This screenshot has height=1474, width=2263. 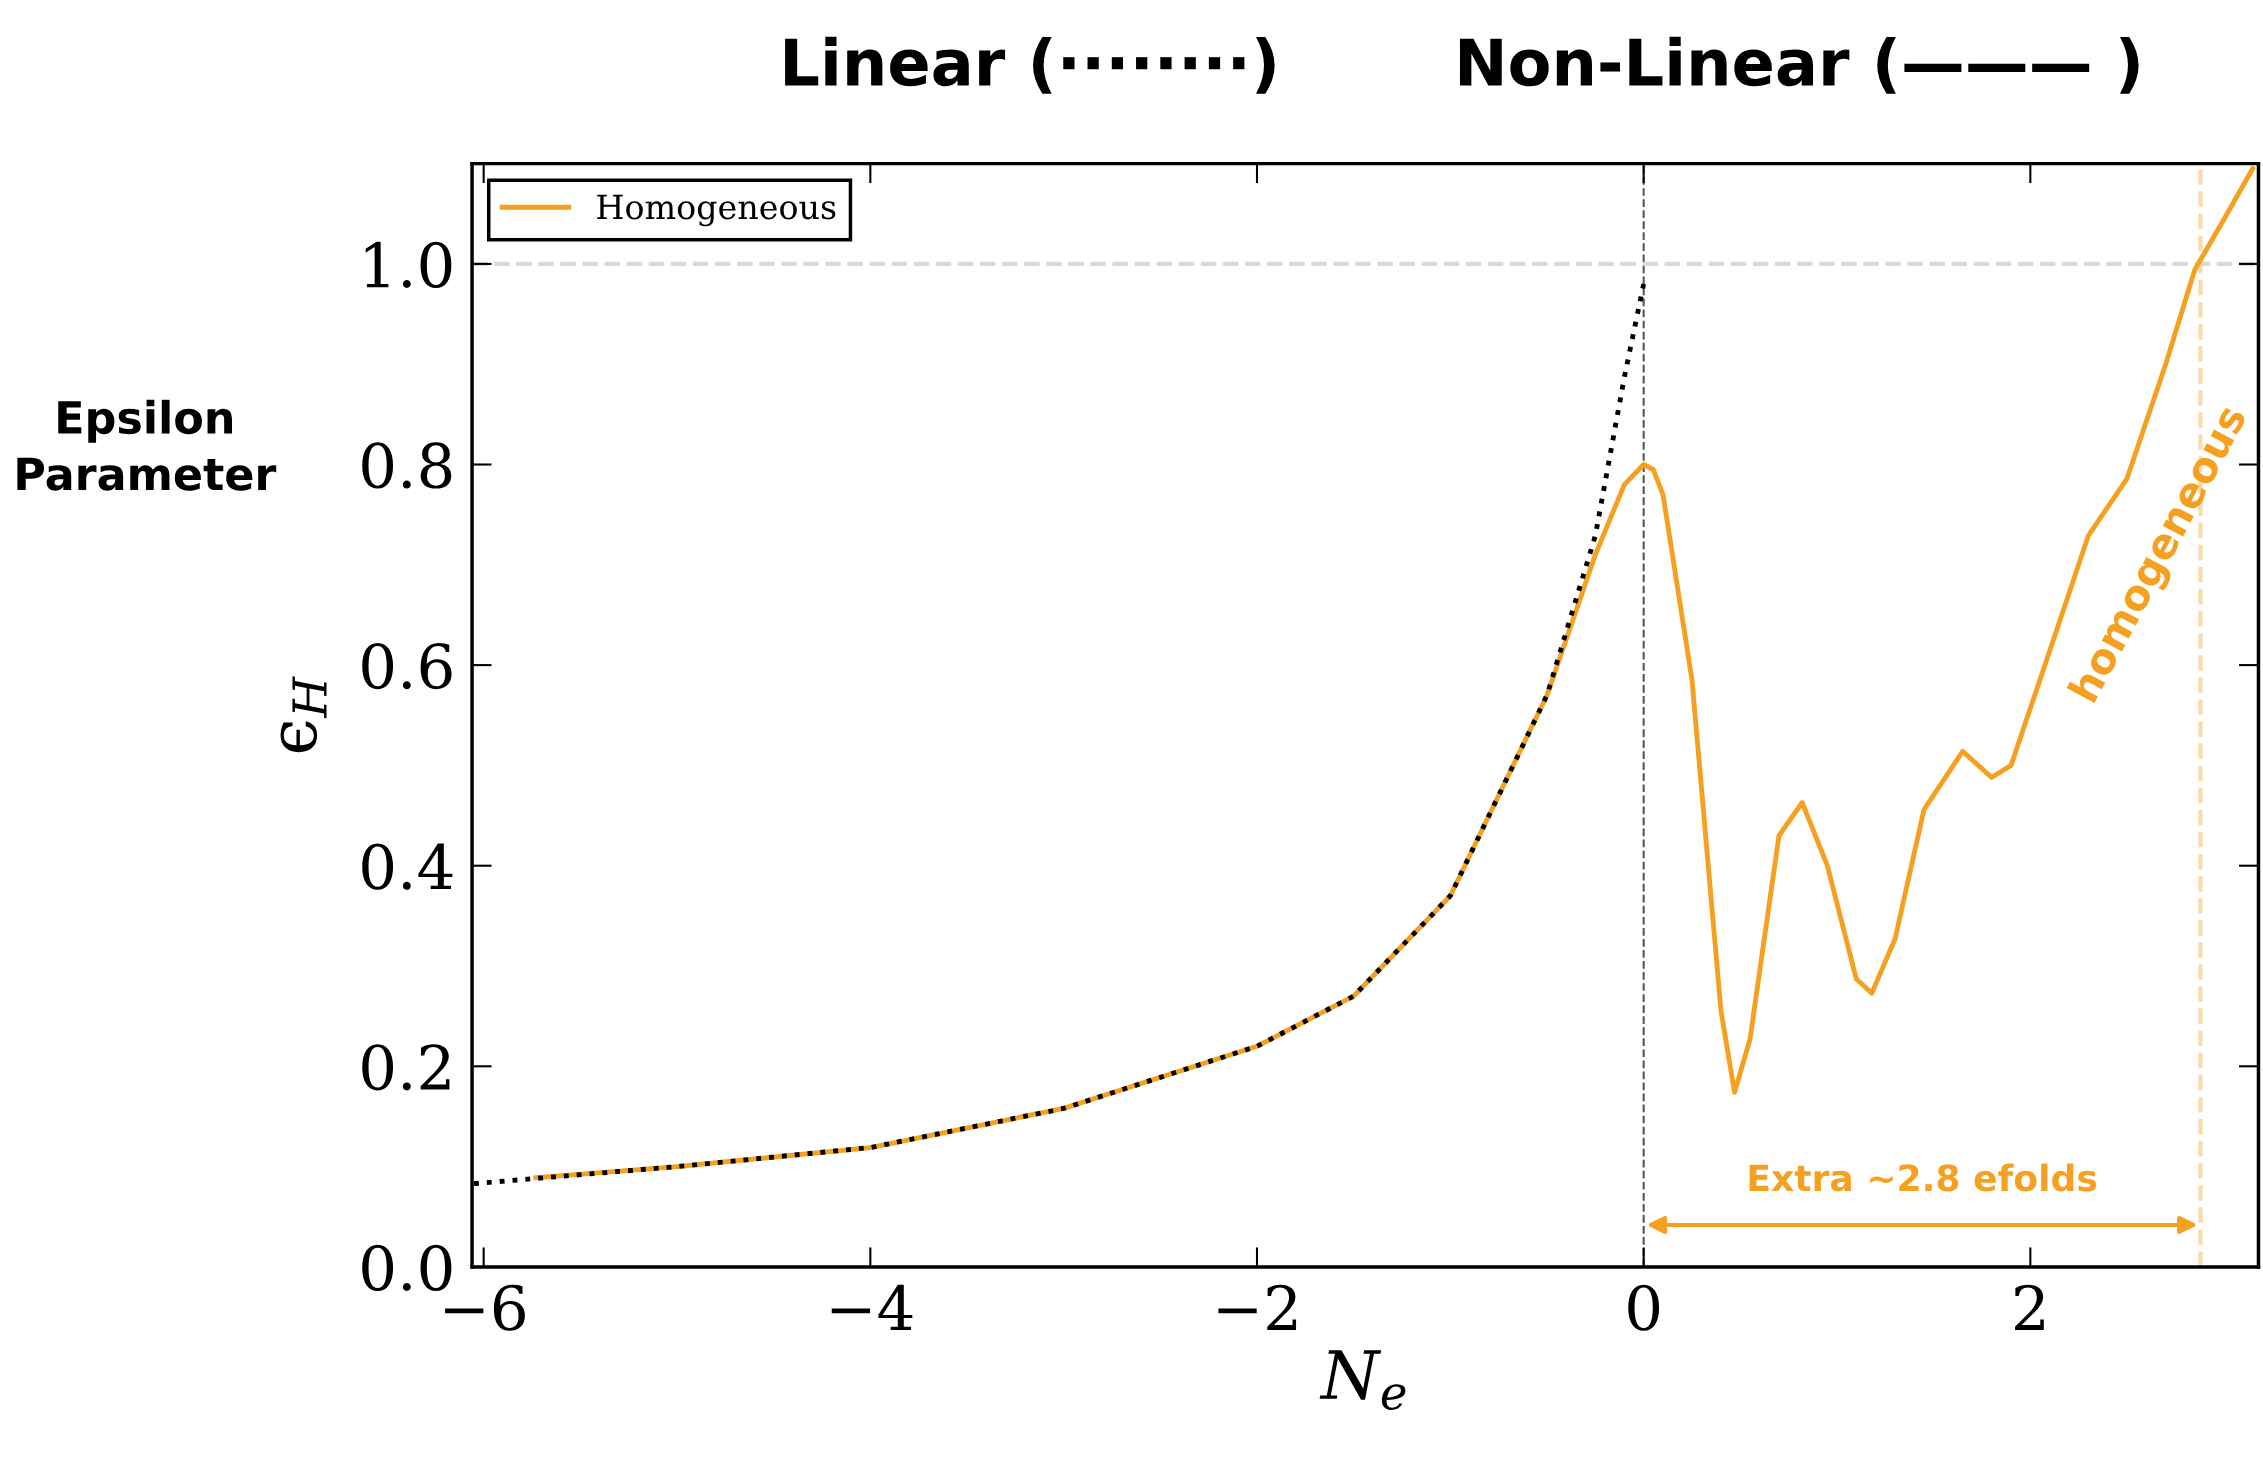 What do you see at coordinates (1362, 1380) in the screenshot?
I see `x-axis-title: N$_{e}$` at bounding box center [1362, 1380].